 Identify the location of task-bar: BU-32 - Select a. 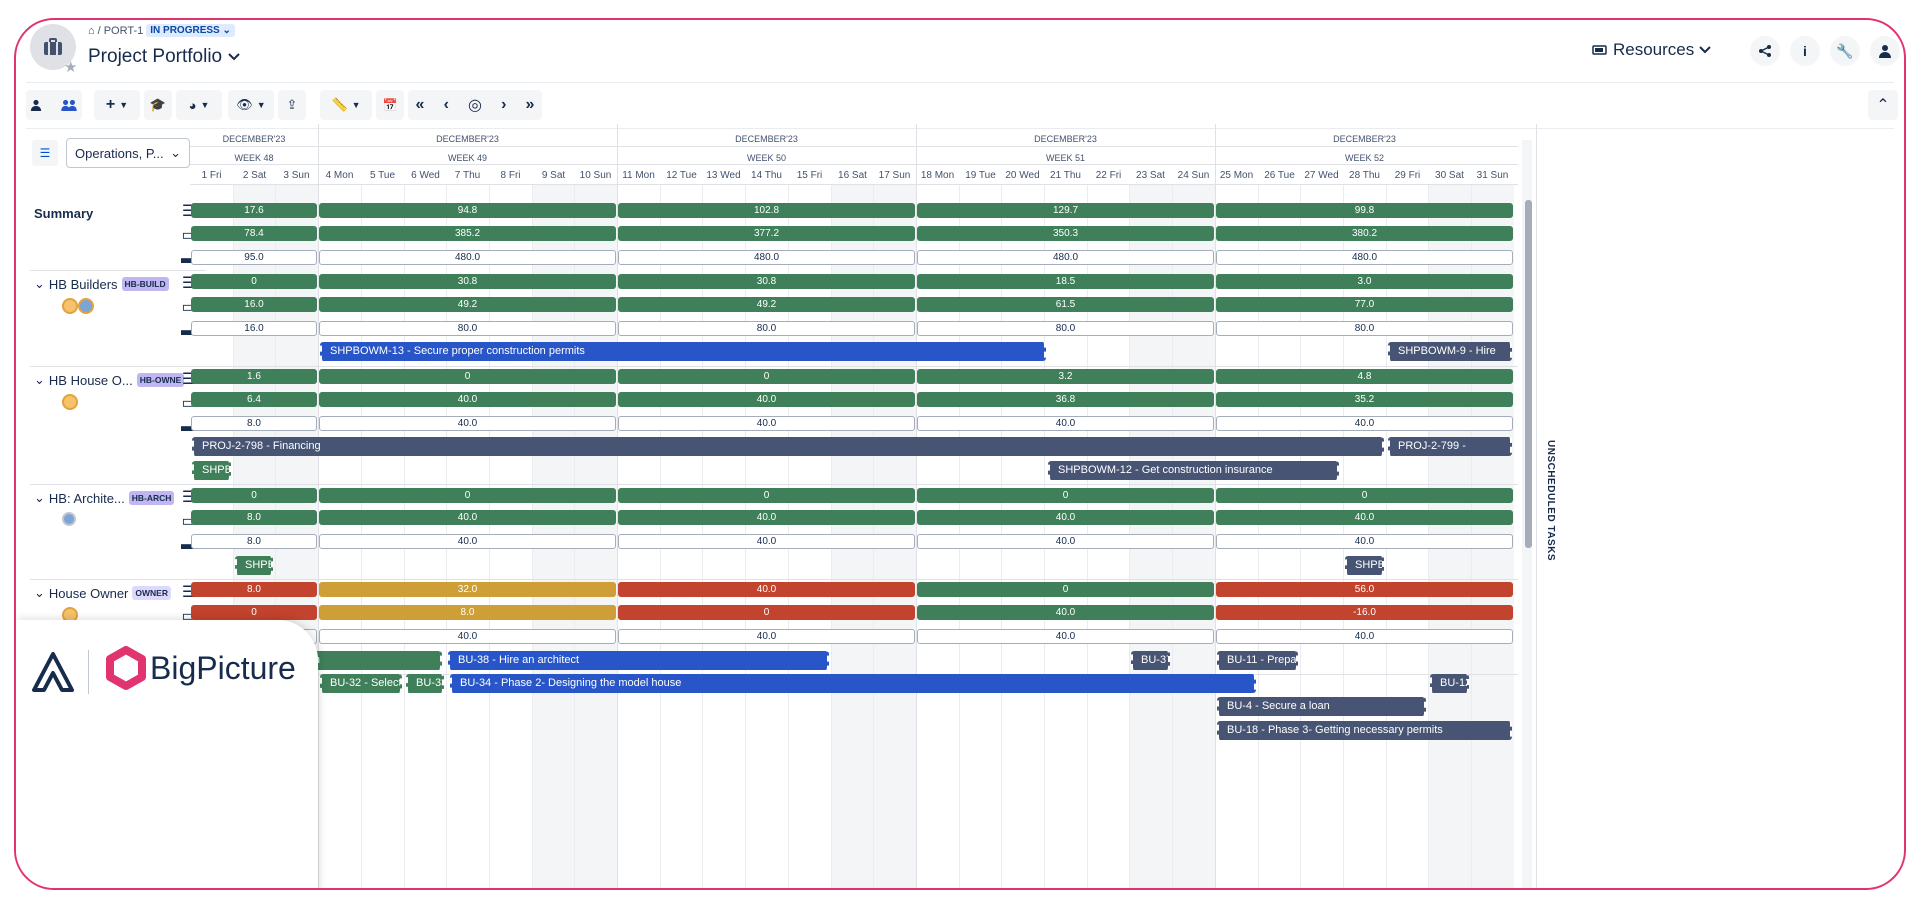
(361, 683).